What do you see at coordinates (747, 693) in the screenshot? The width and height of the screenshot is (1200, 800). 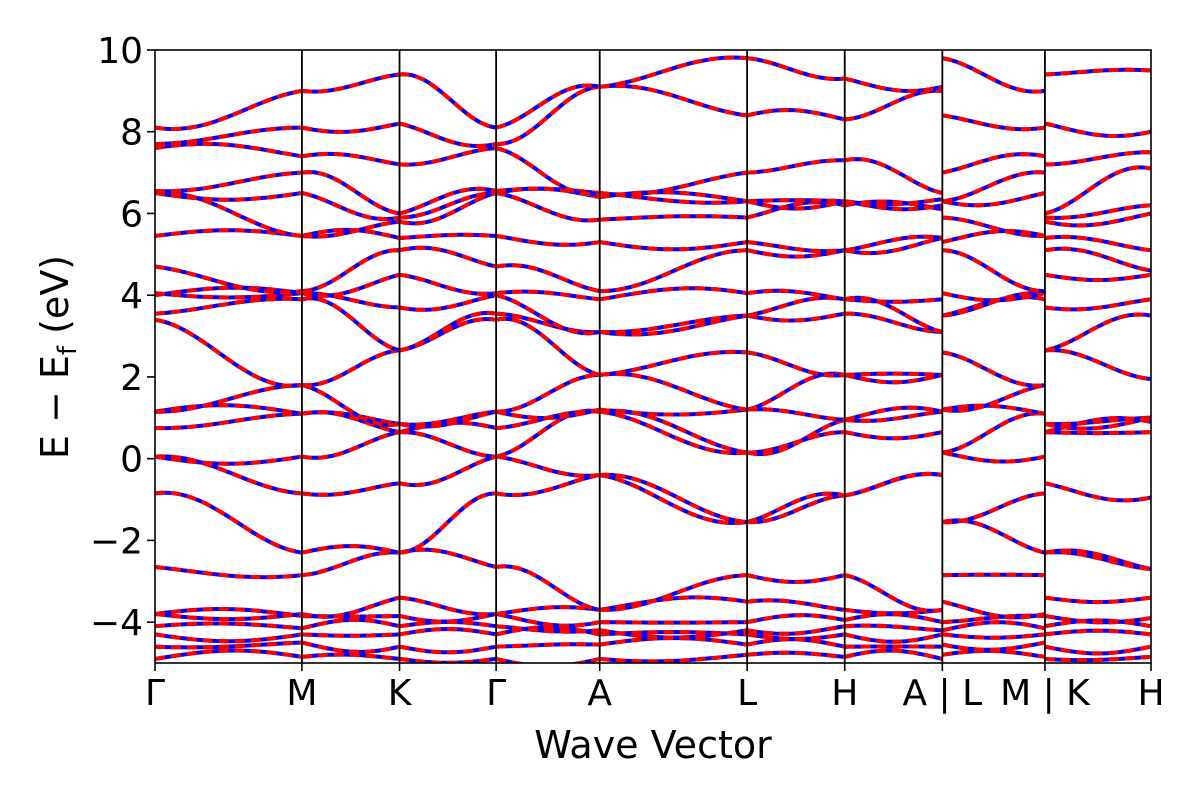 I see `x-tick-label: L` at bounding box center [747, 693].